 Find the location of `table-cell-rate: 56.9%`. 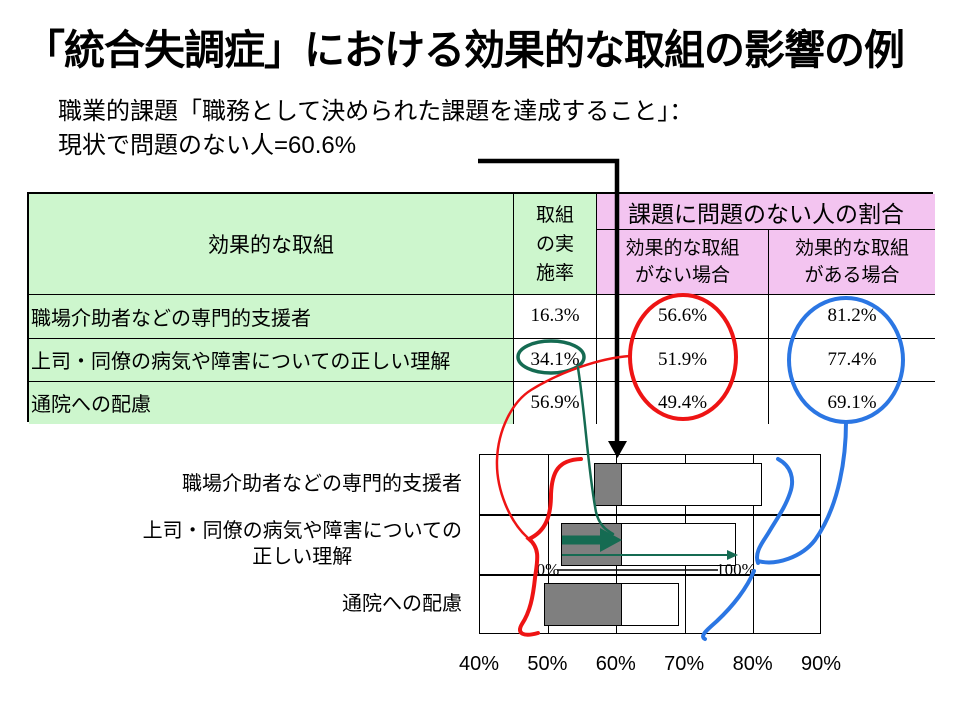

table-cell-rate: 56.9% is located at coordinates (555, 402).